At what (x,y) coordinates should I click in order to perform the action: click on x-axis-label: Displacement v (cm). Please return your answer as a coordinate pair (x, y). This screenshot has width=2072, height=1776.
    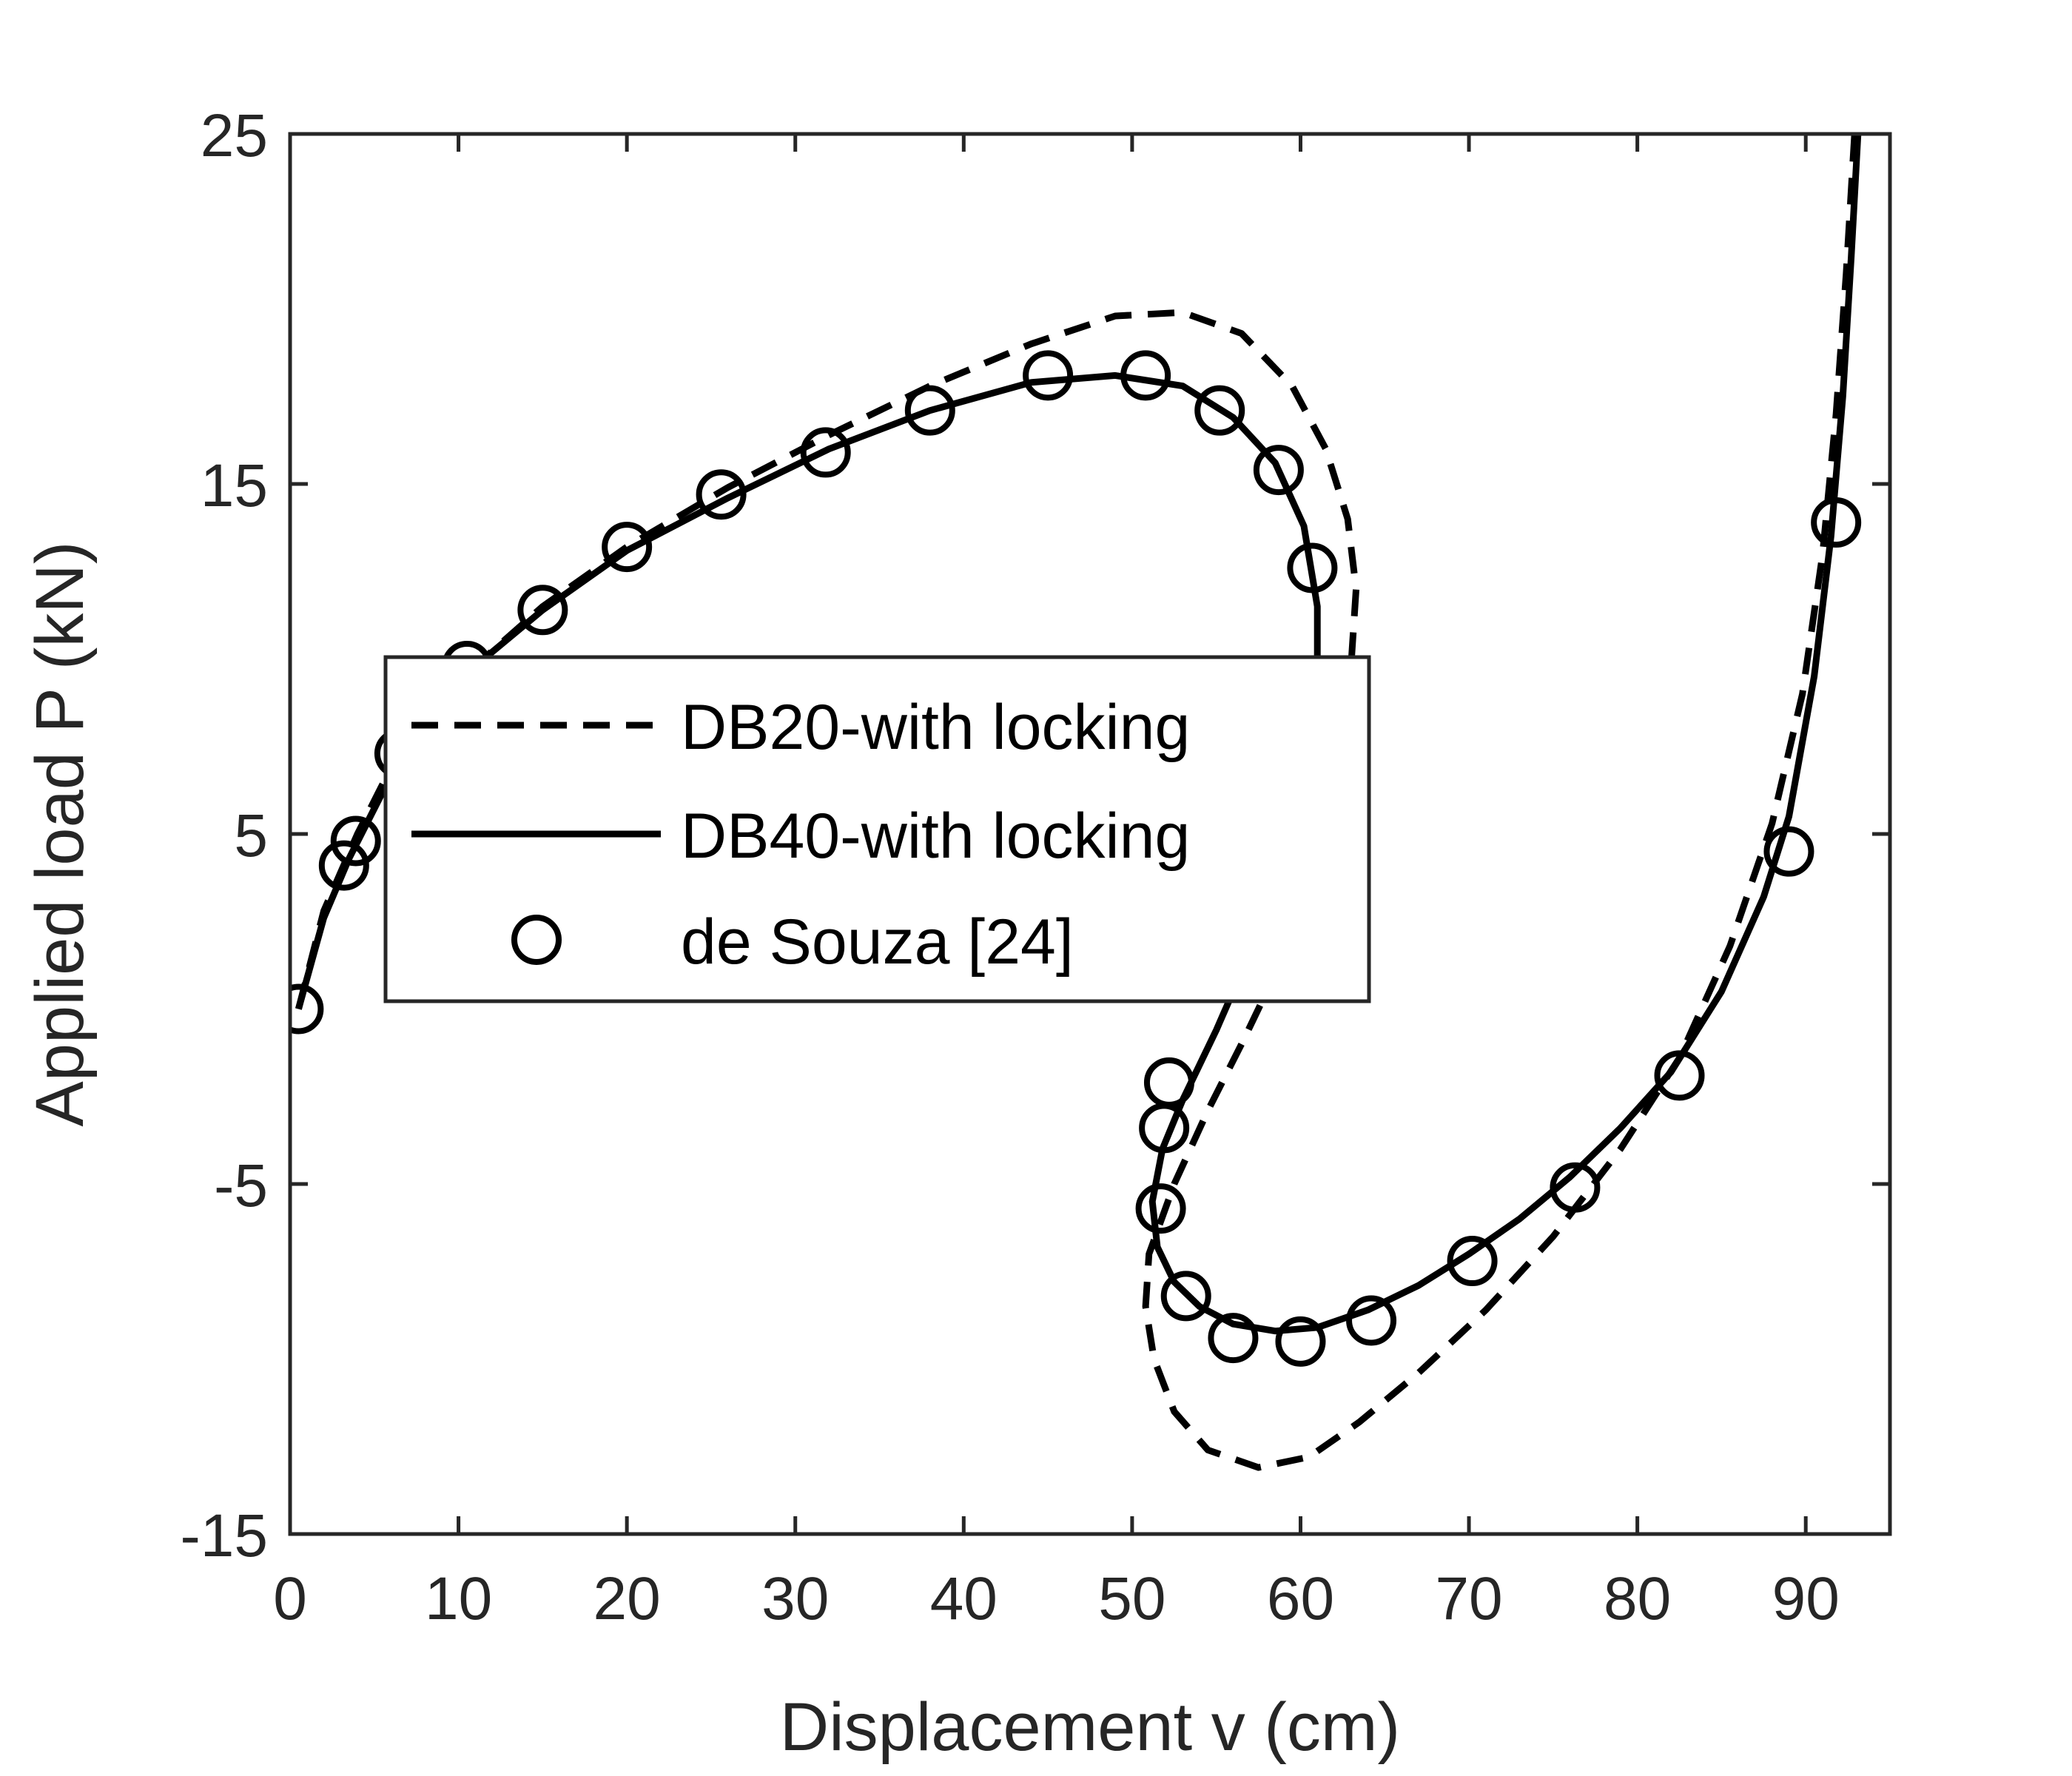
    Looking at the image, I should click on (1090, 1727).